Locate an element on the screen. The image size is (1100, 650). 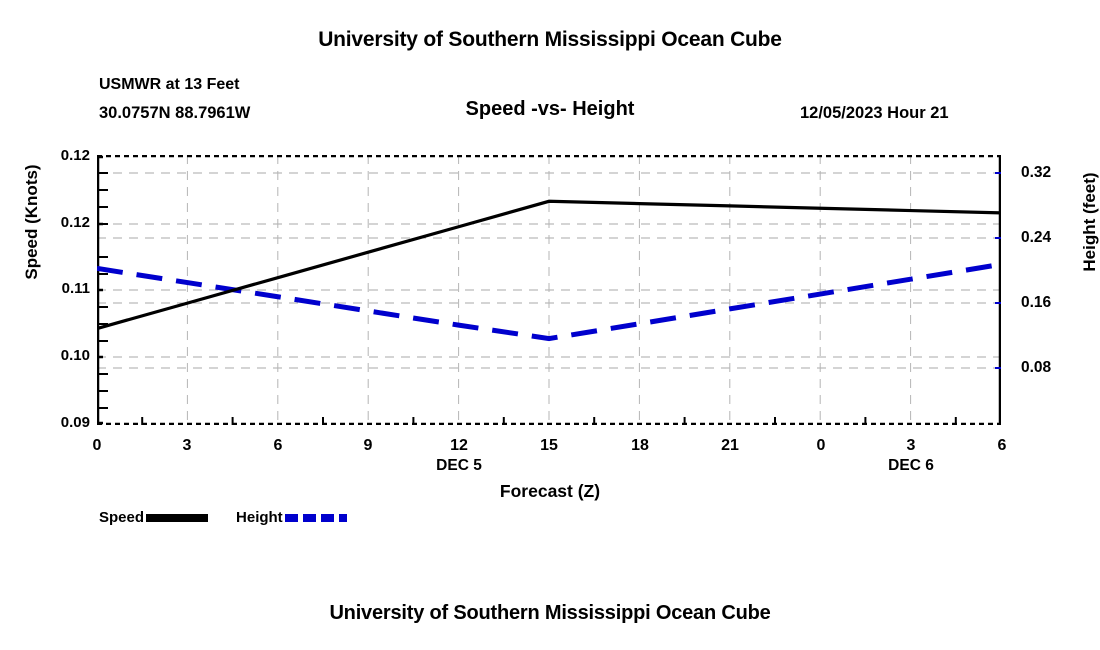
ytick-label-left-1: 0.12 is located at coordinates (75, 222).